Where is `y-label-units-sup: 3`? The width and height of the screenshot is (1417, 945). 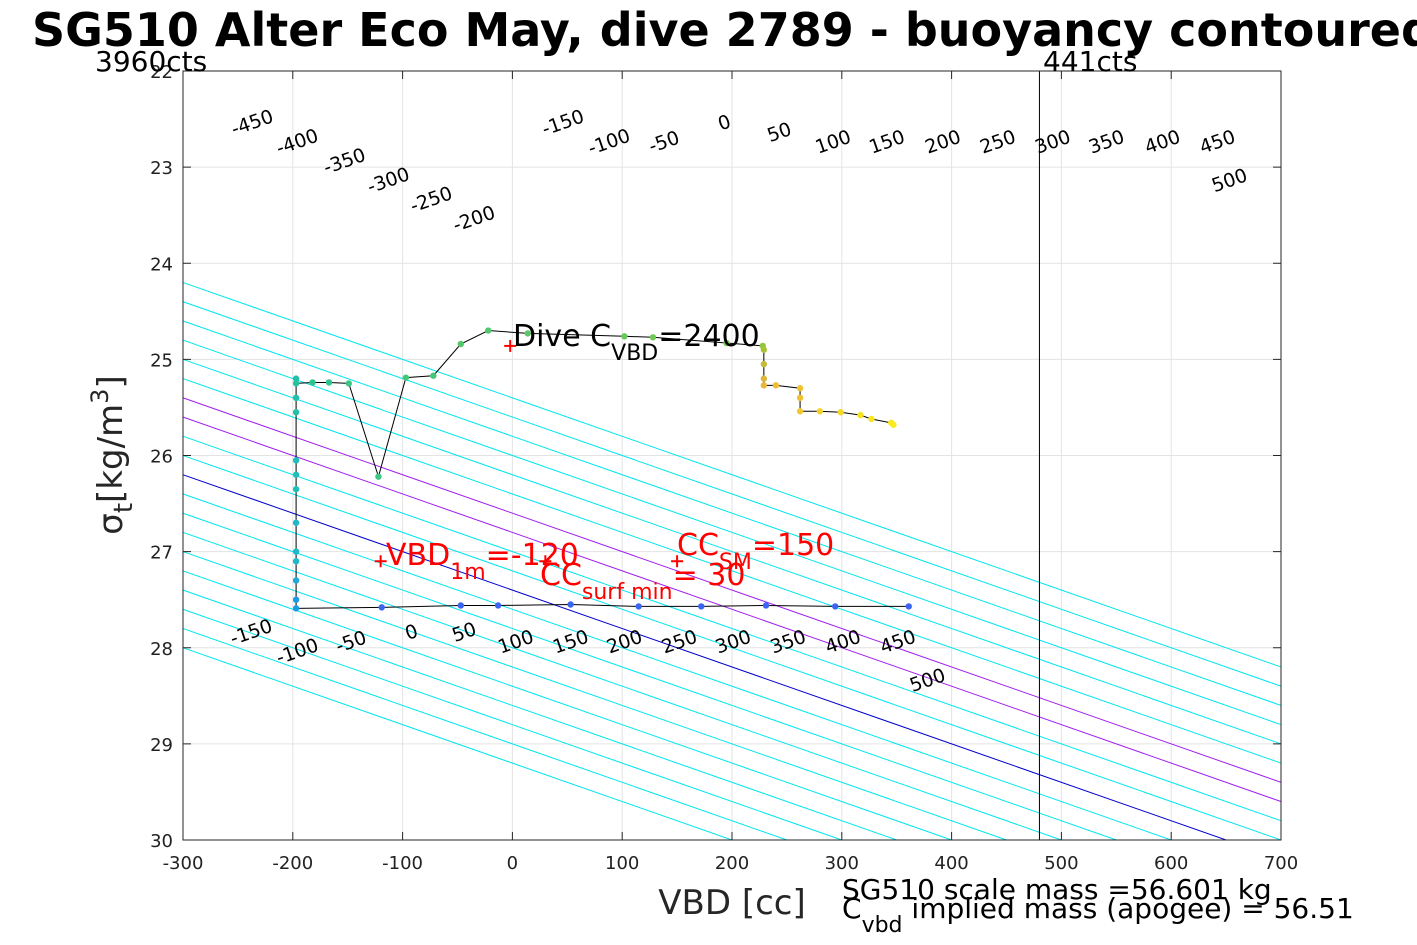
y-label-units-sup: 3 is located at coordinates (100, 396).